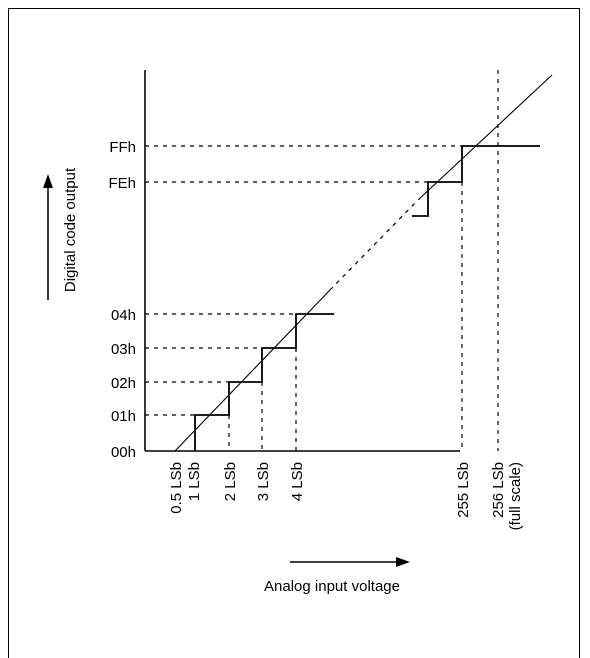 The width and height of the screenshot is (590, 658). I want to click on ideal-line-upper, so click(485, 137).